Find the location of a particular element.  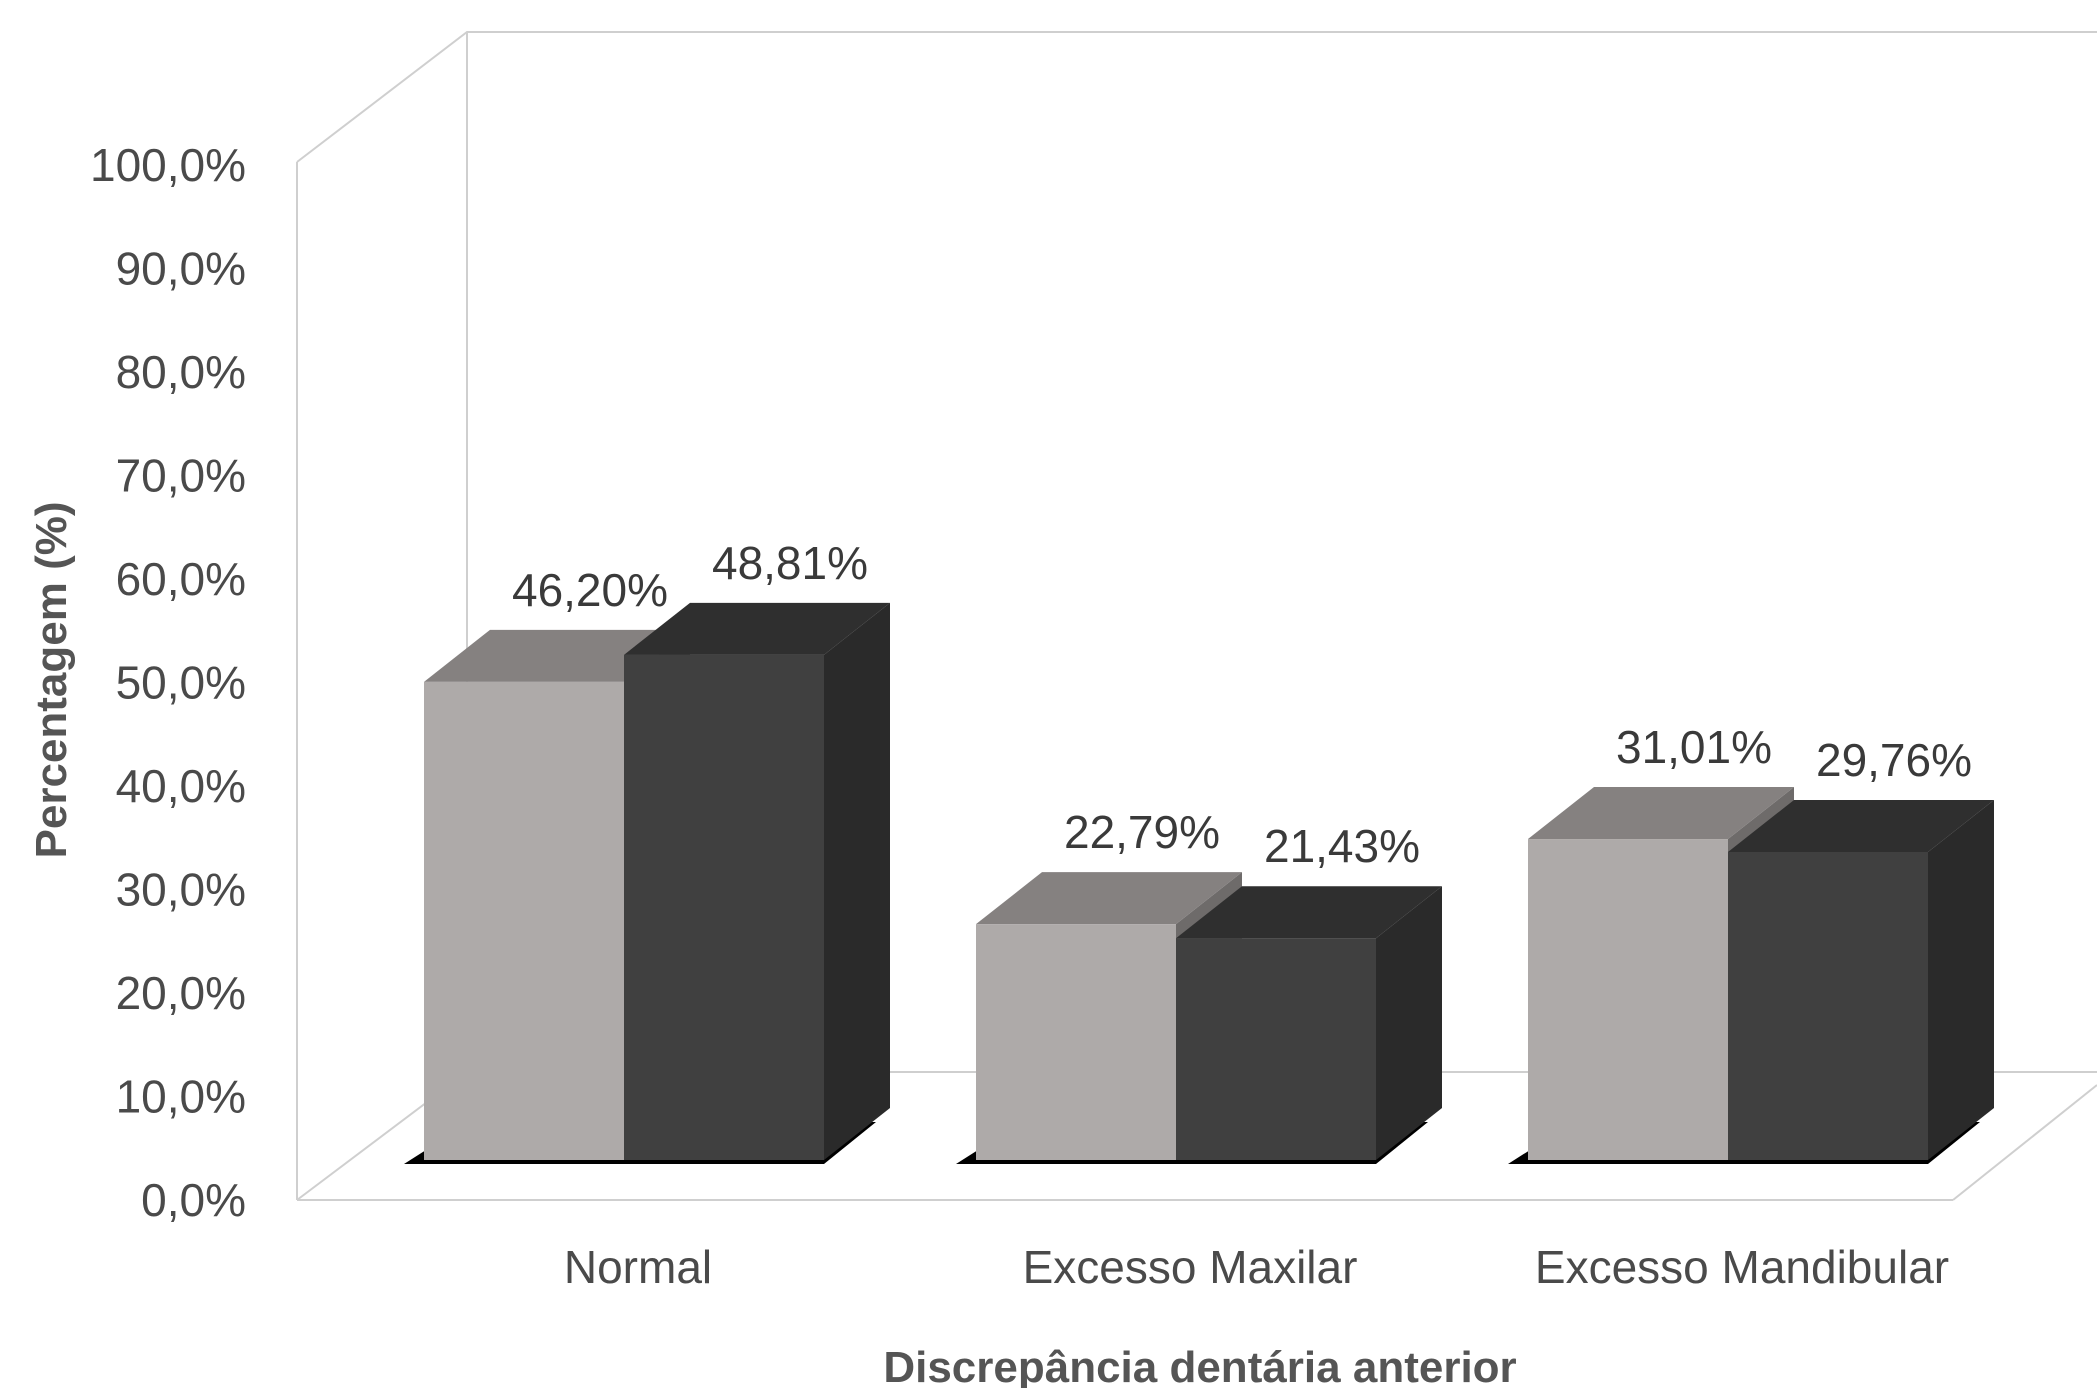

data-label: 29,76% is located at coordinates (1894, 760).